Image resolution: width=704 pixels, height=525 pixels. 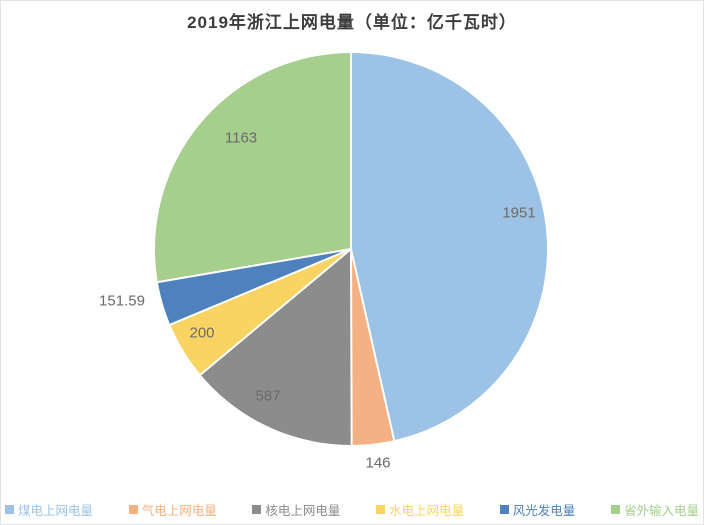 I want to click on legend-item-imported: 省外输入电量, so click(x=654, y=509).